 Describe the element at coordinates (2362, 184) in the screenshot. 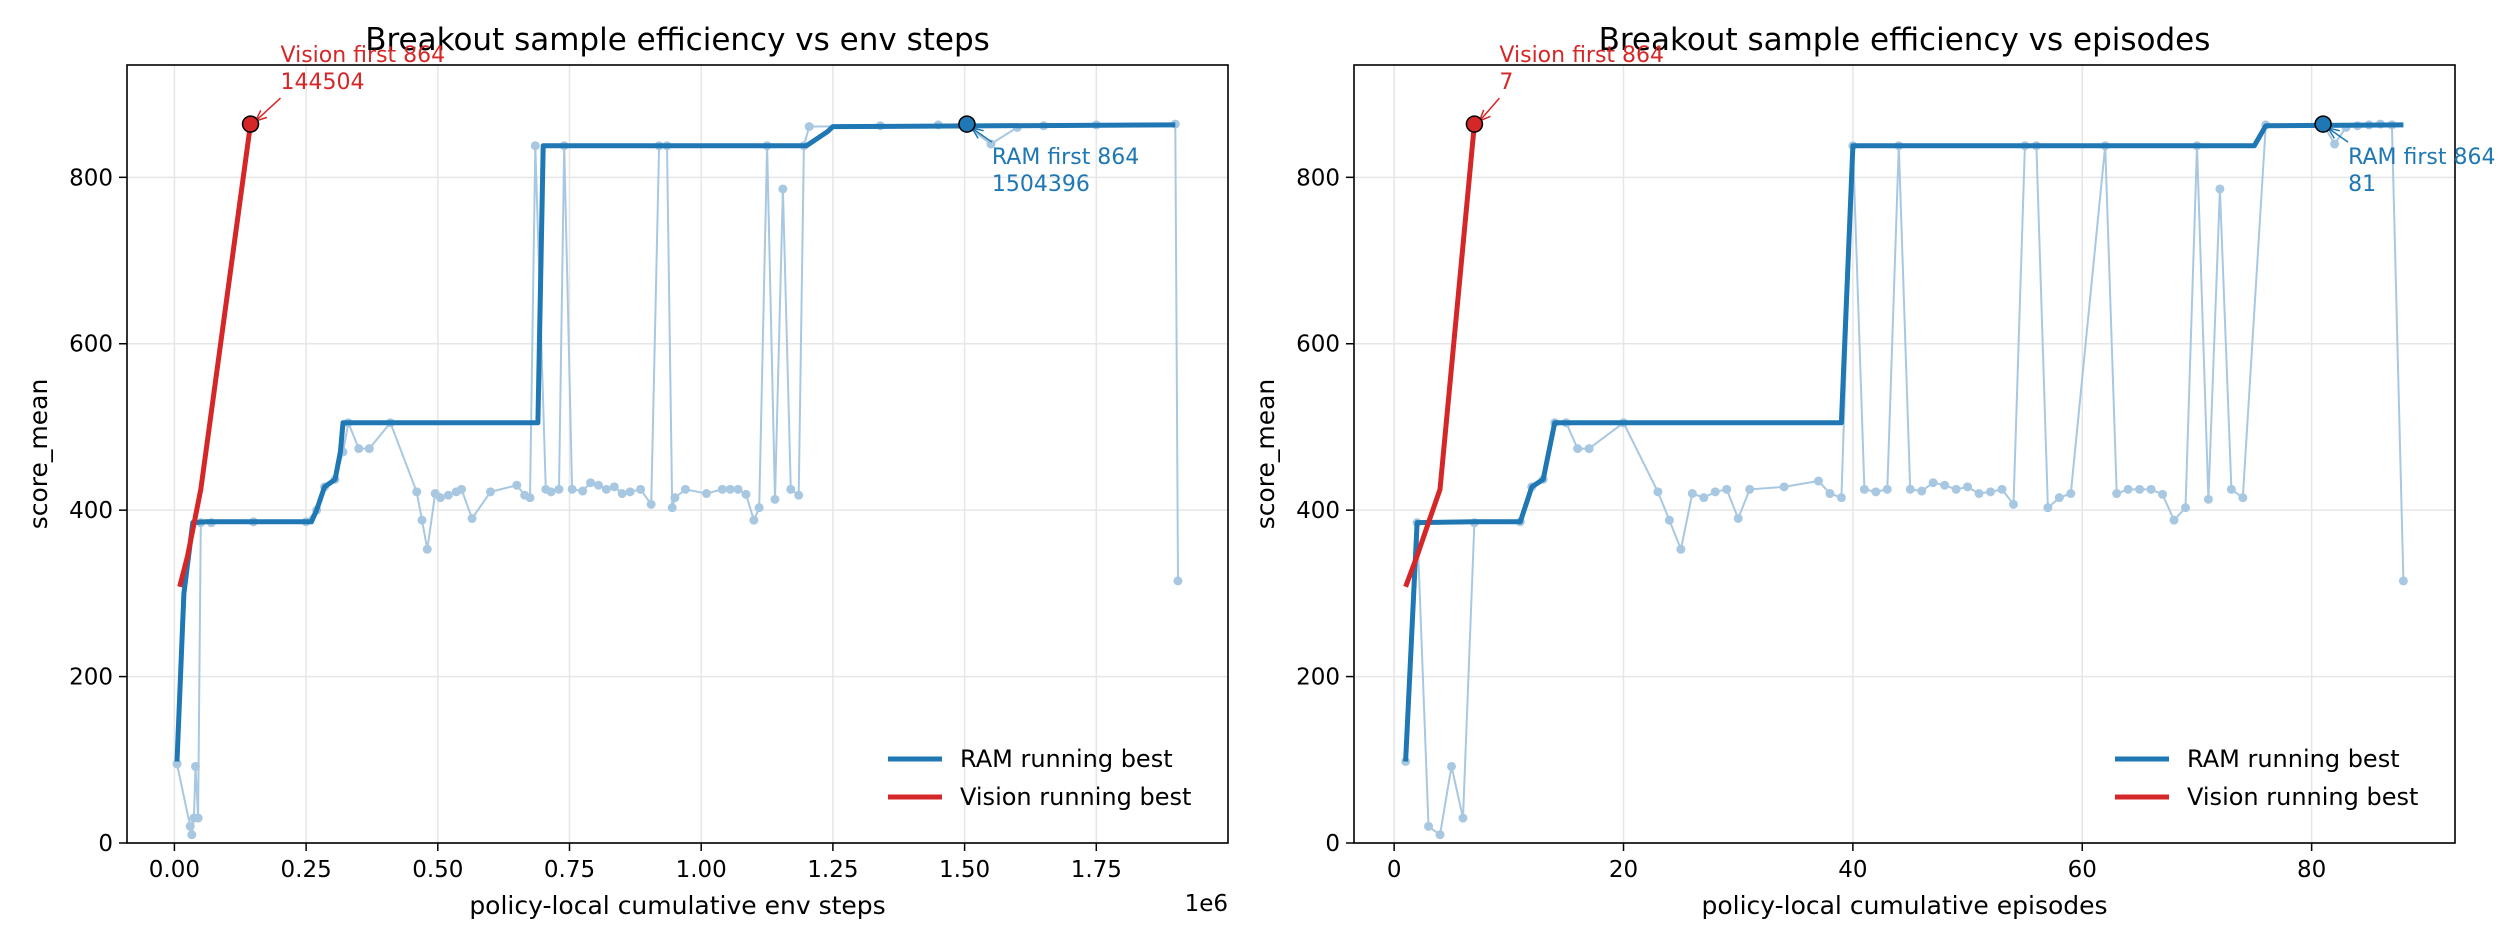

I see `chart-1-annotation-text: 81` at that location.